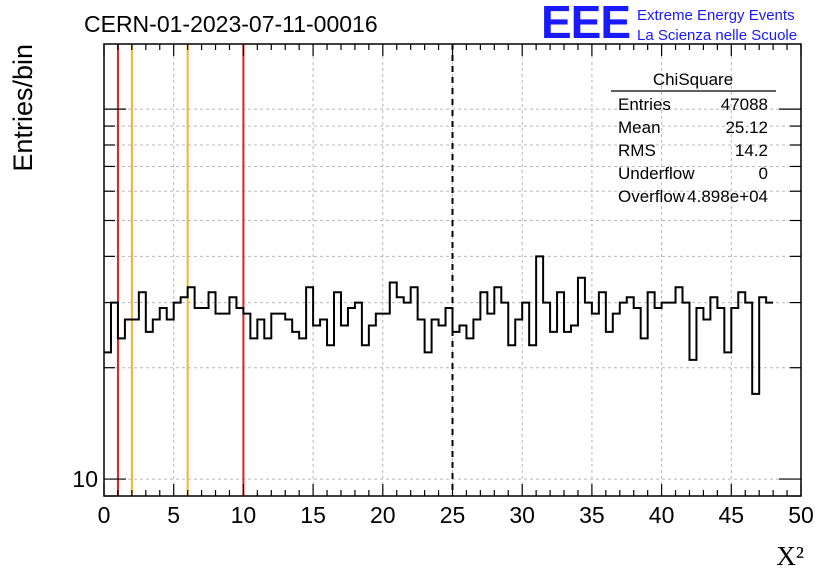 This screenshot has width=836, height=572. What do you see at coordinates (313, 515) in the screenshot?
I see `x-tick-label: 15` at bounding box center [313, 515].